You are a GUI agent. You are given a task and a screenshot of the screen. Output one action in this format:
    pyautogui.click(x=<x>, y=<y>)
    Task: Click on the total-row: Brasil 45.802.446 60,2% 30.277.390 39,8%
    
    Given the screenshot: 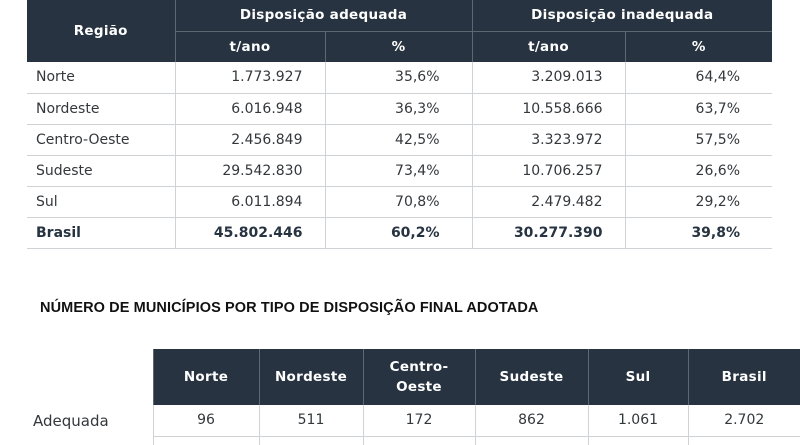 What is the action you would take?
    pyautogui.click(x=400, y=233)
    